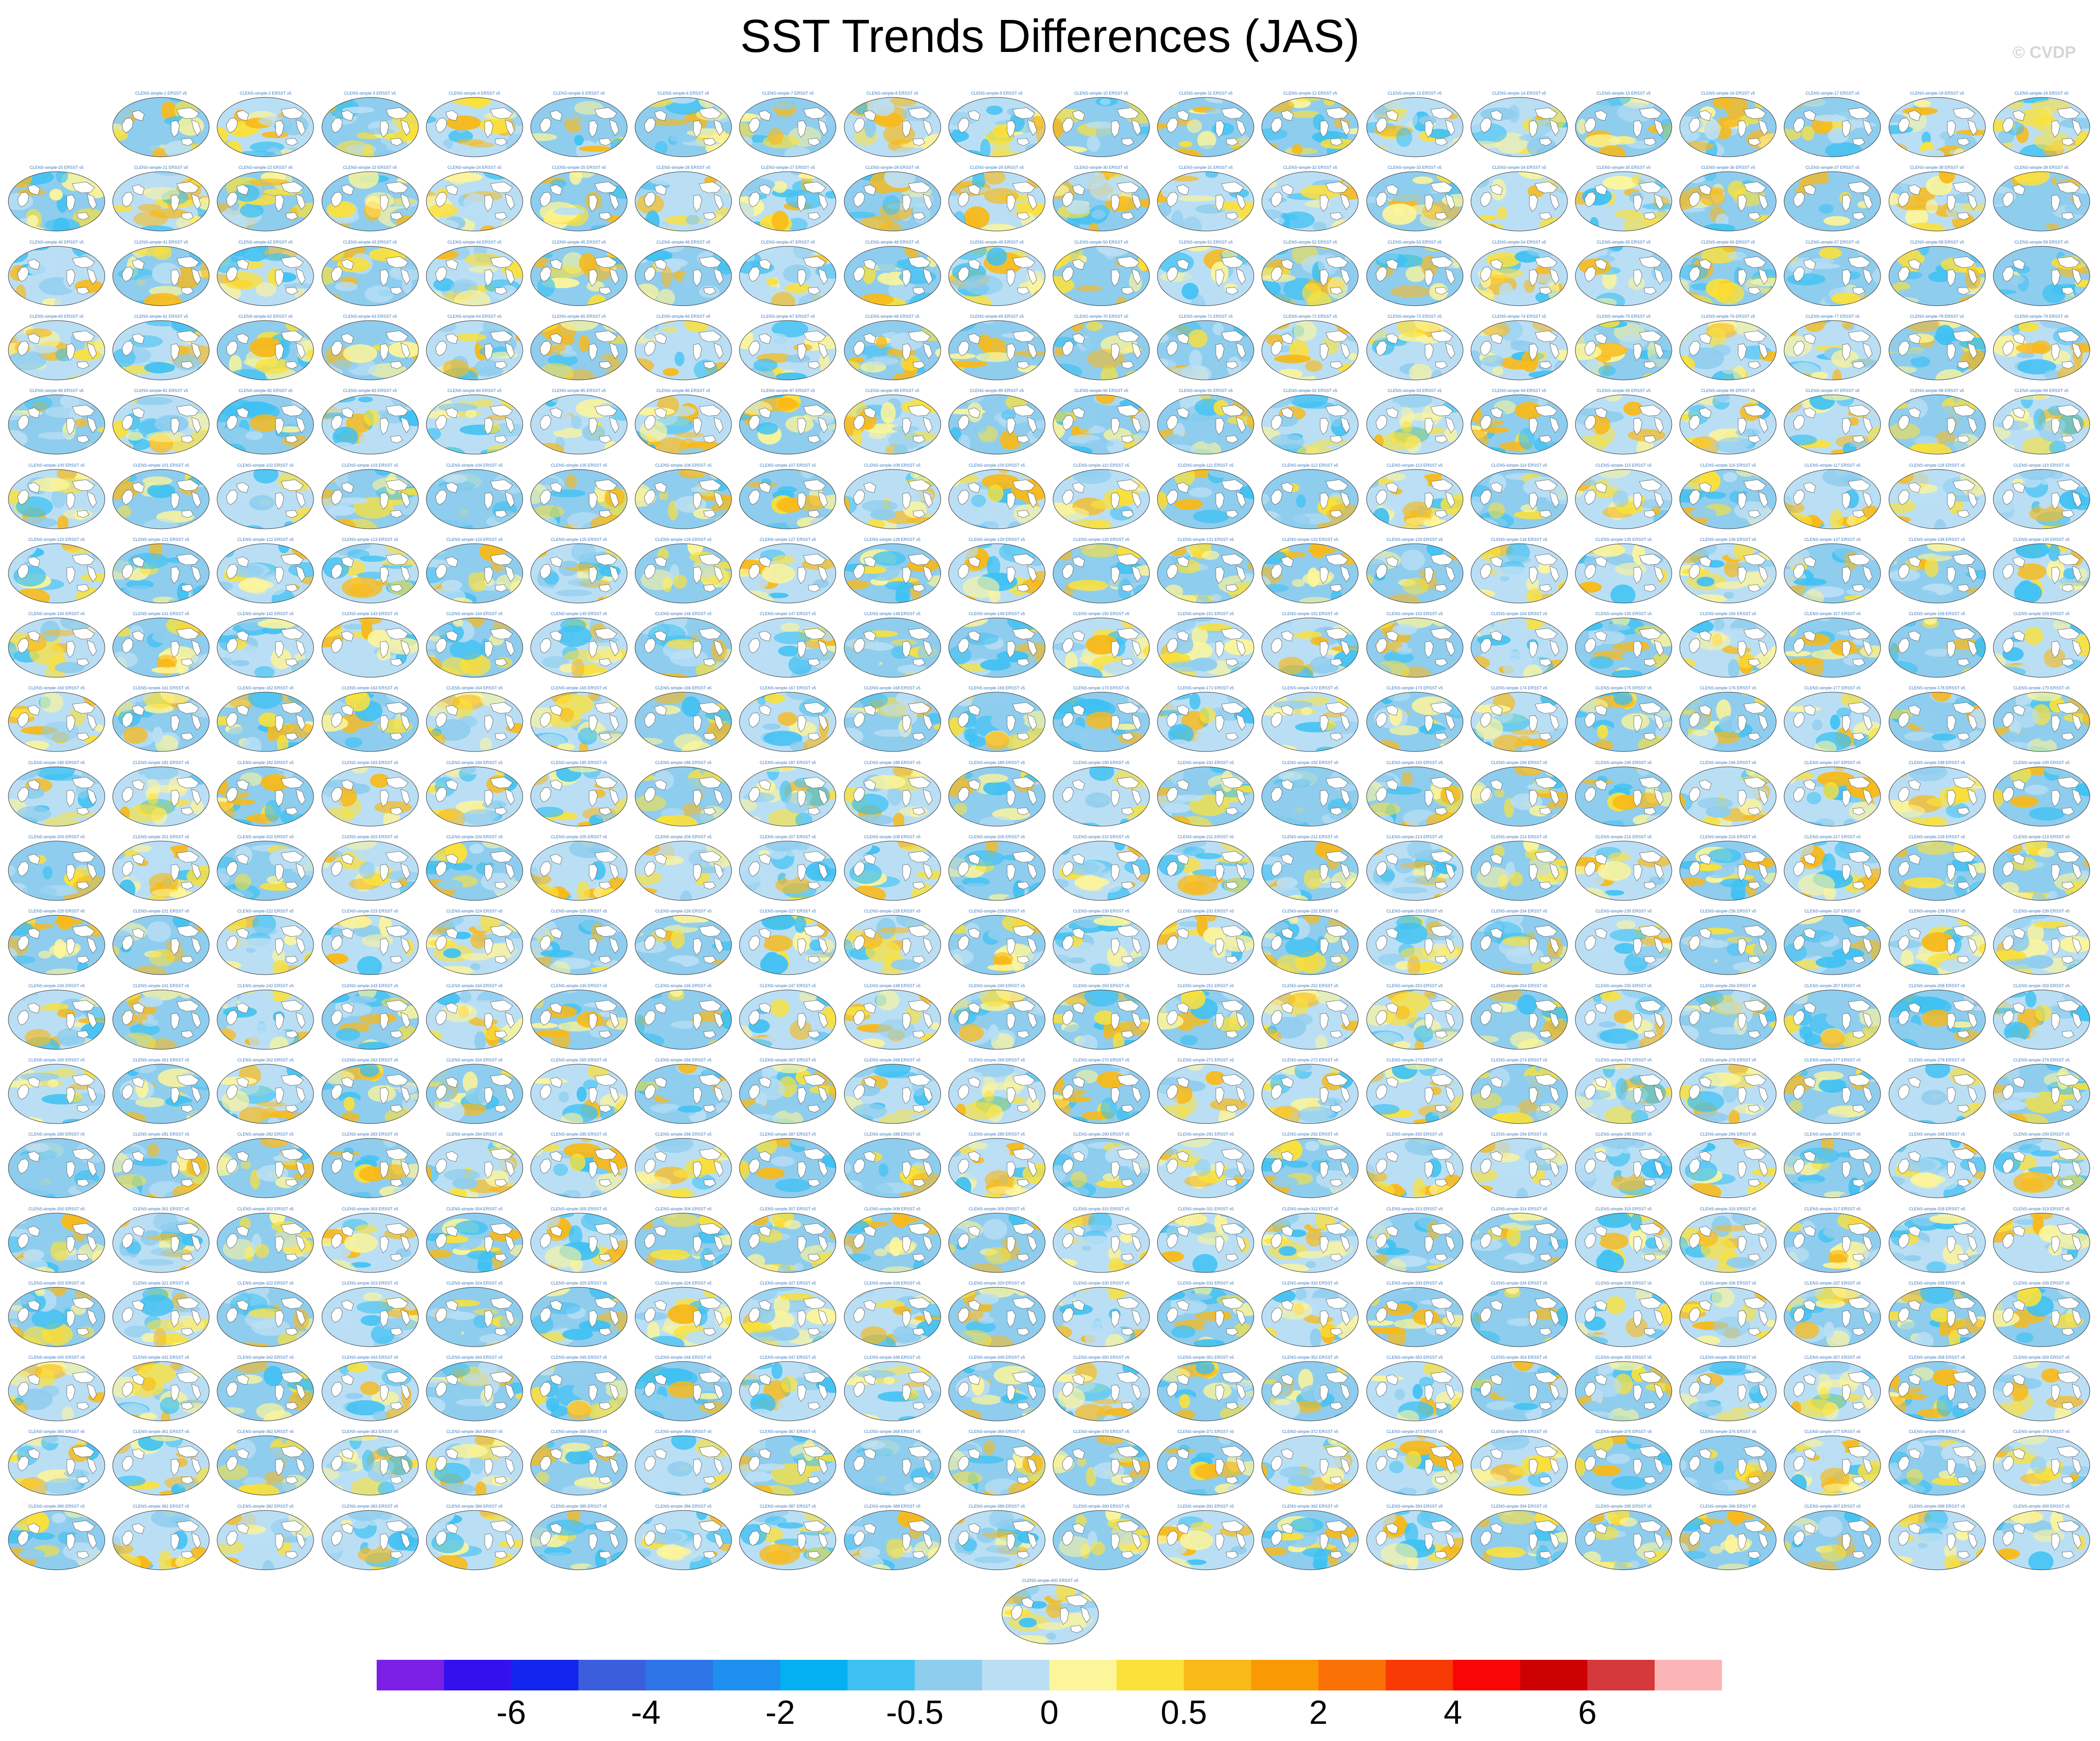  What do you see at coordinates (997, 349) in the screenshot?
I see `map-panel: CLENS-simple-69 ERSST v5` at bounding box center [997, 349].